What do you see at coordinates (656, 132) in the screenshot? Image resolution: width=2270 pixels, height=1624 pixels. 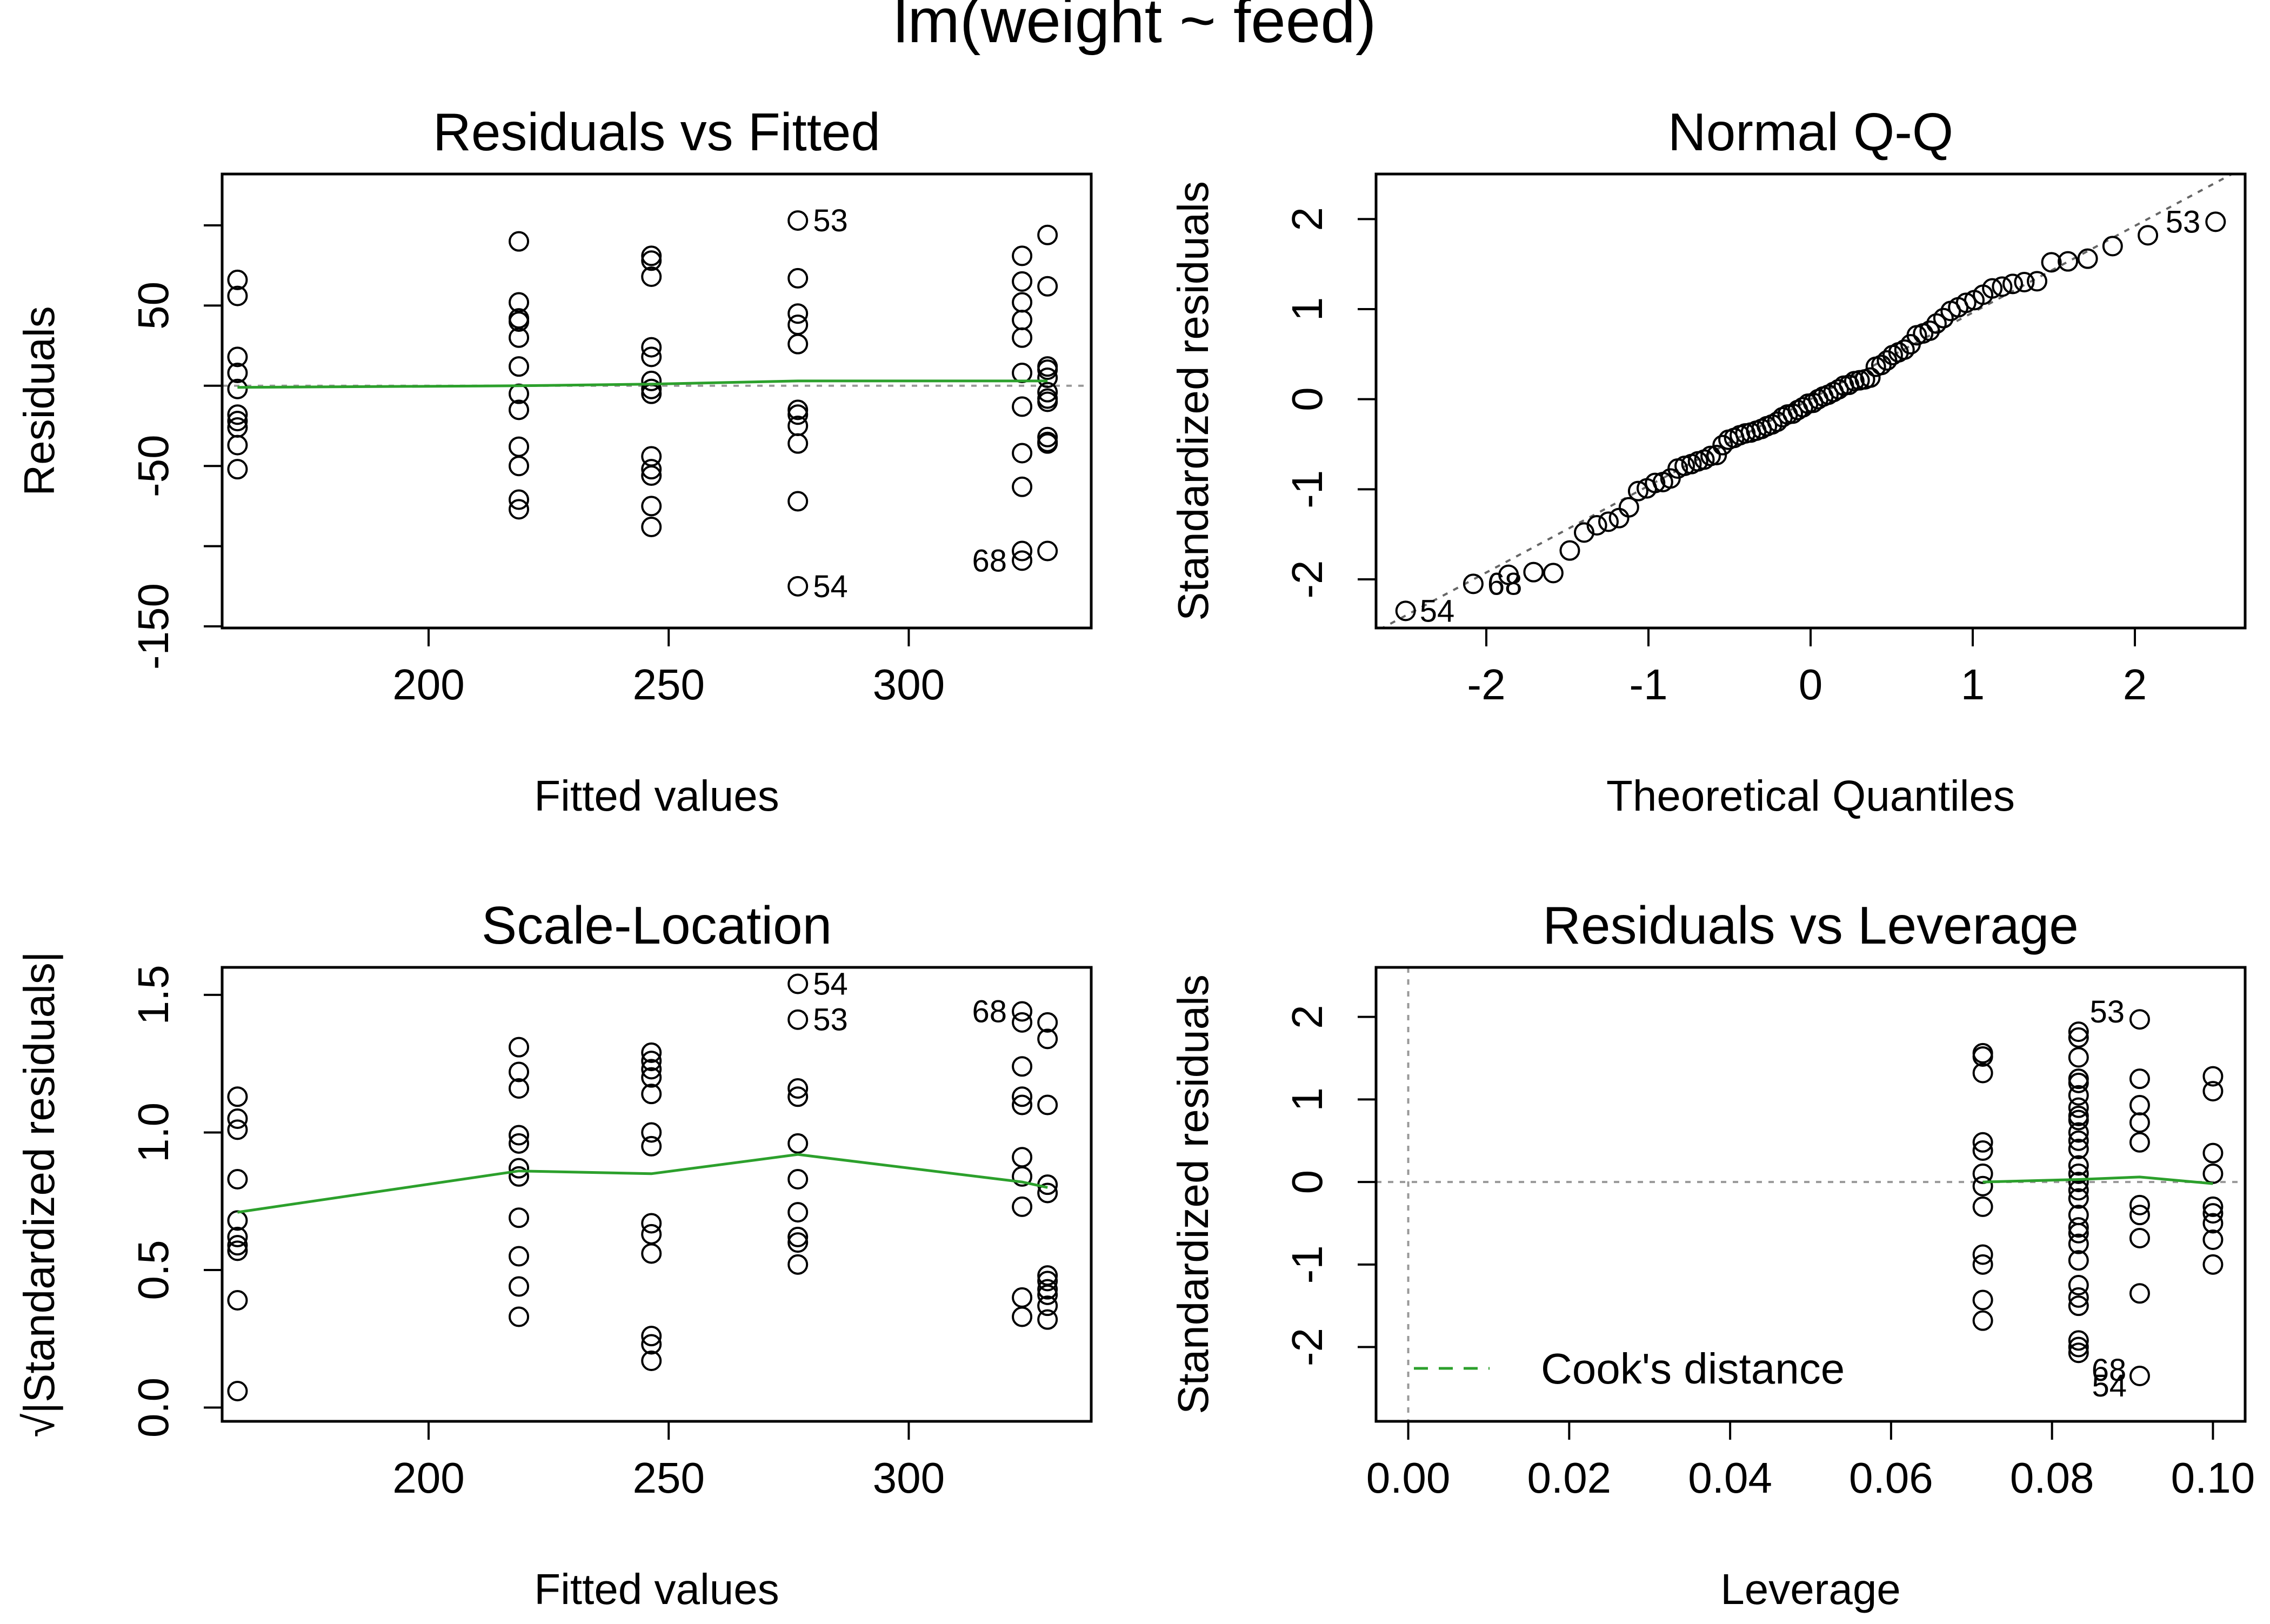 I see `panel-title: Residuals vs Fitted` at bounding box center [656, 132].